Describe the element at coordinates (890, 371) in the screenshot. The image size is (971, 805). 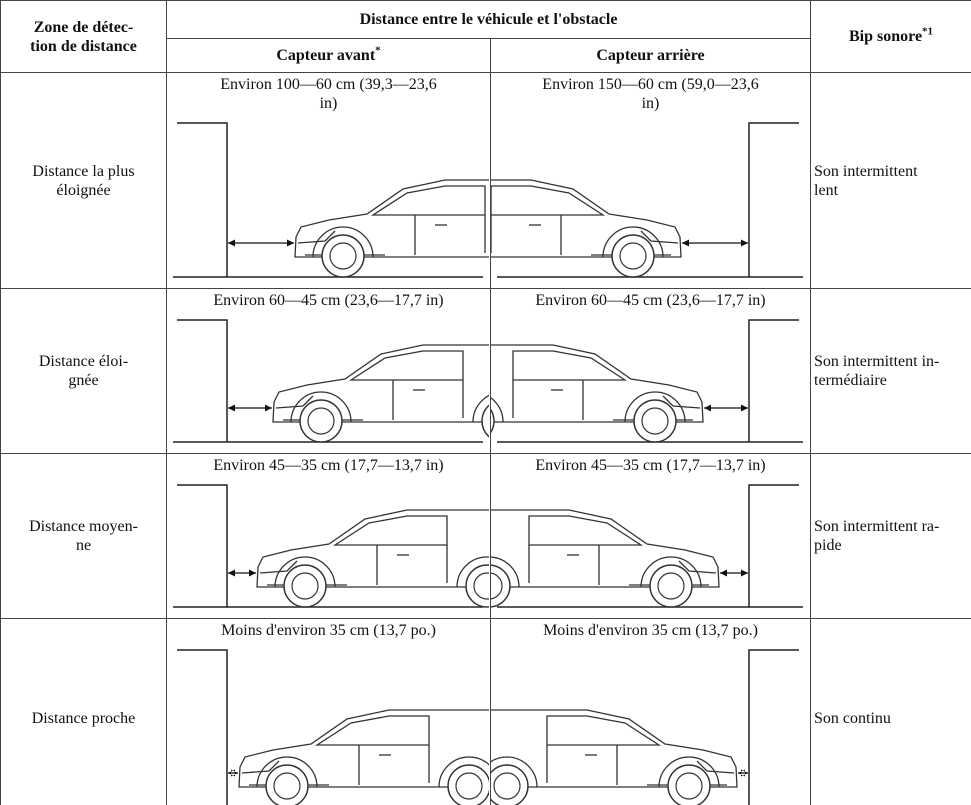
I see `sound-cell: Son intermittent in- termédiaire` at that location.